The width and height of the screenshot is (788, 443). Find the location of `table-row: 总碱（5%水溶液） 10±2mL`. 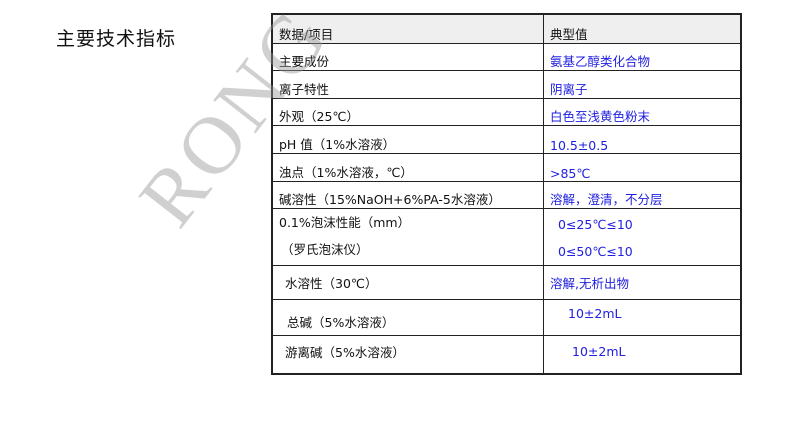

table-row: 总碱（5%水溶液） 10±2mL is located at coordinates (506, 317).